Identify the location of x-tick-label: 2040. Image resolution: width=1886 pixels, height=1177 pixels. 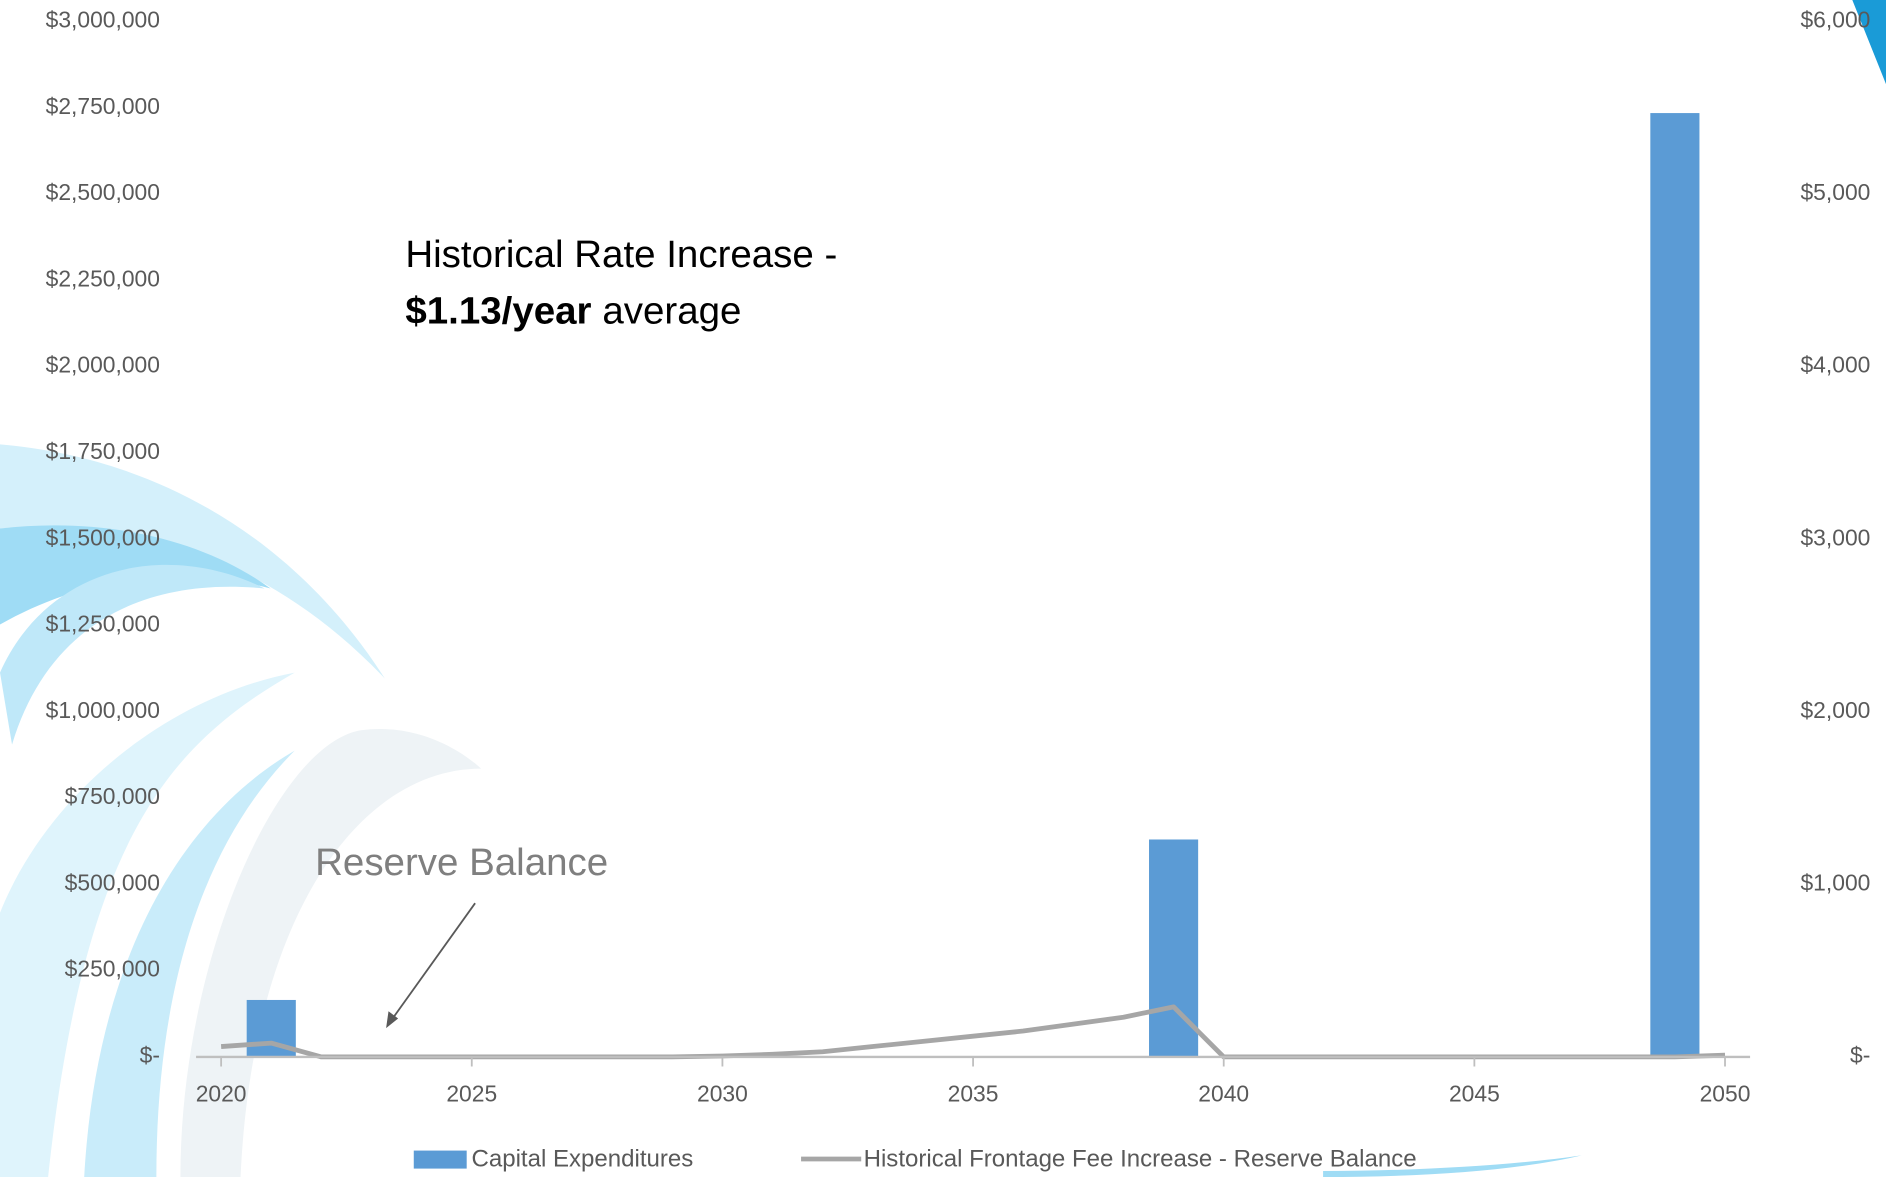
(1223, 1093).